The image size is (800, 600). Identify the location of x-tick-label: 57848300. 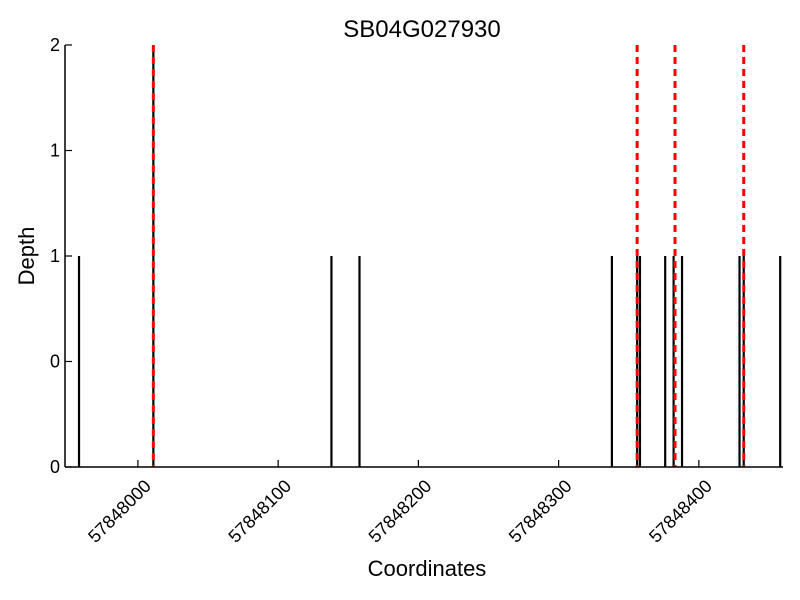
(540, 511).